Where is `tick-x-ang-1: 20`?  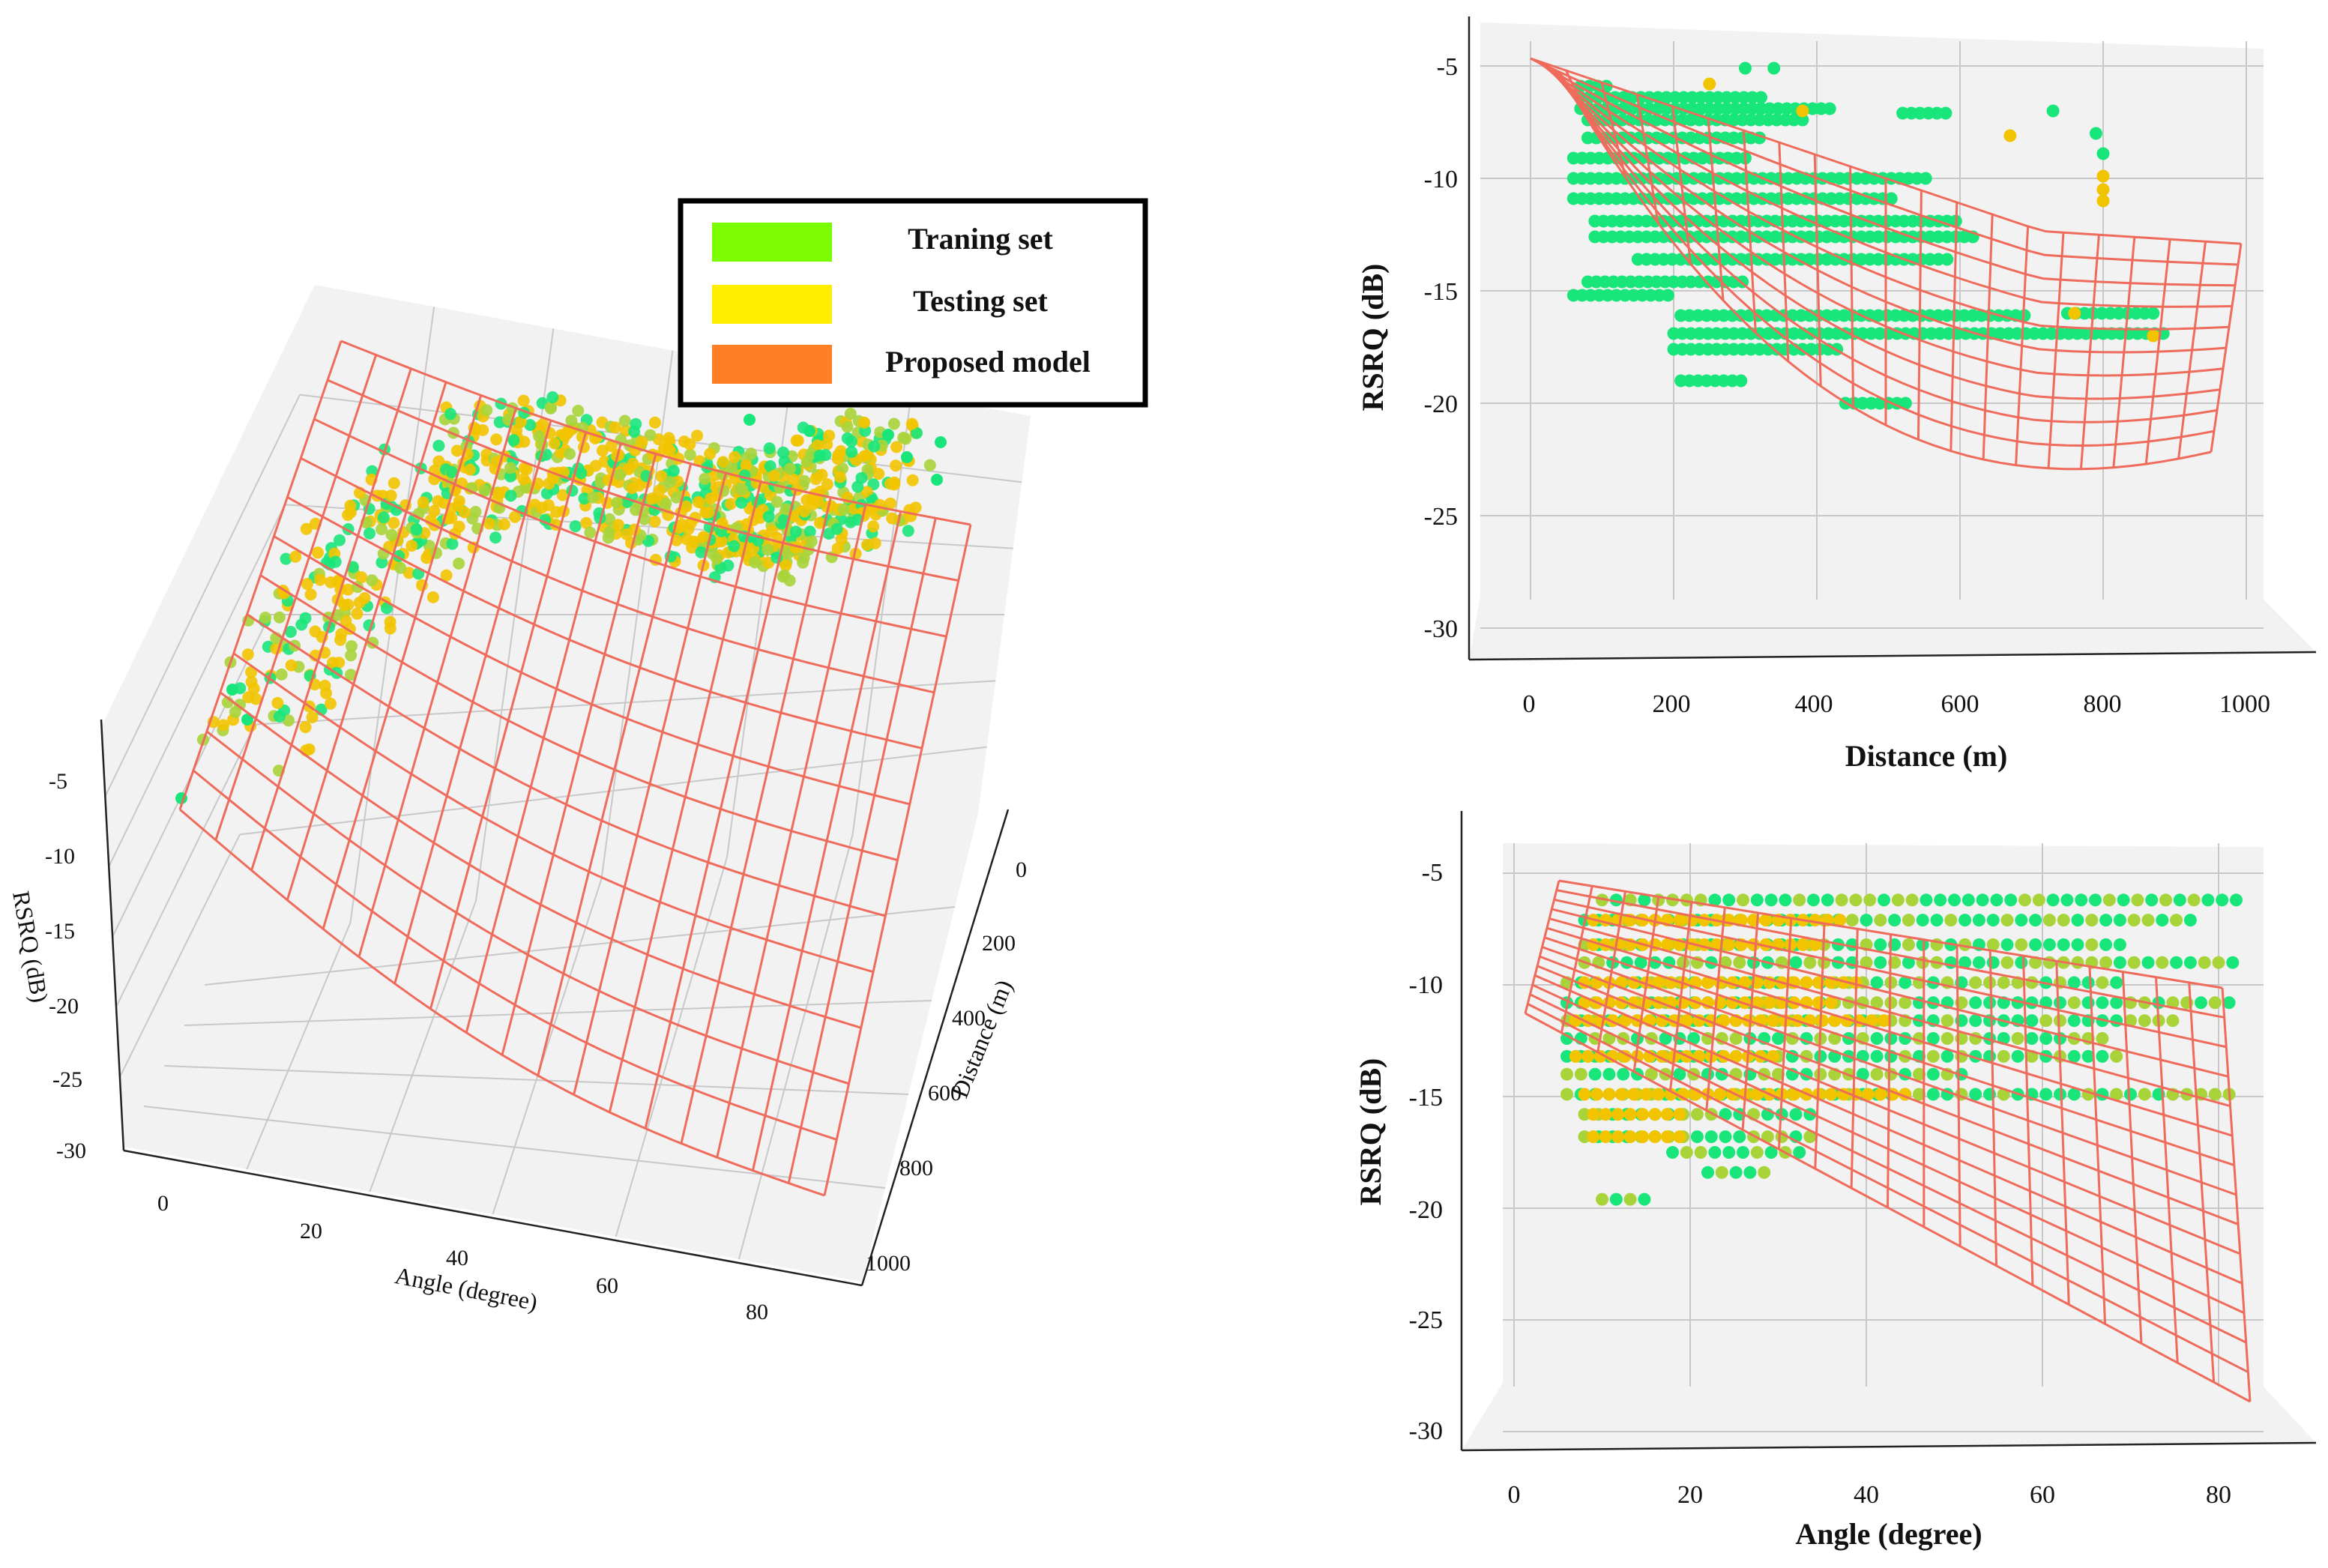 tick-x-ang-1: 20 is located at coordinates (1690, 1495).